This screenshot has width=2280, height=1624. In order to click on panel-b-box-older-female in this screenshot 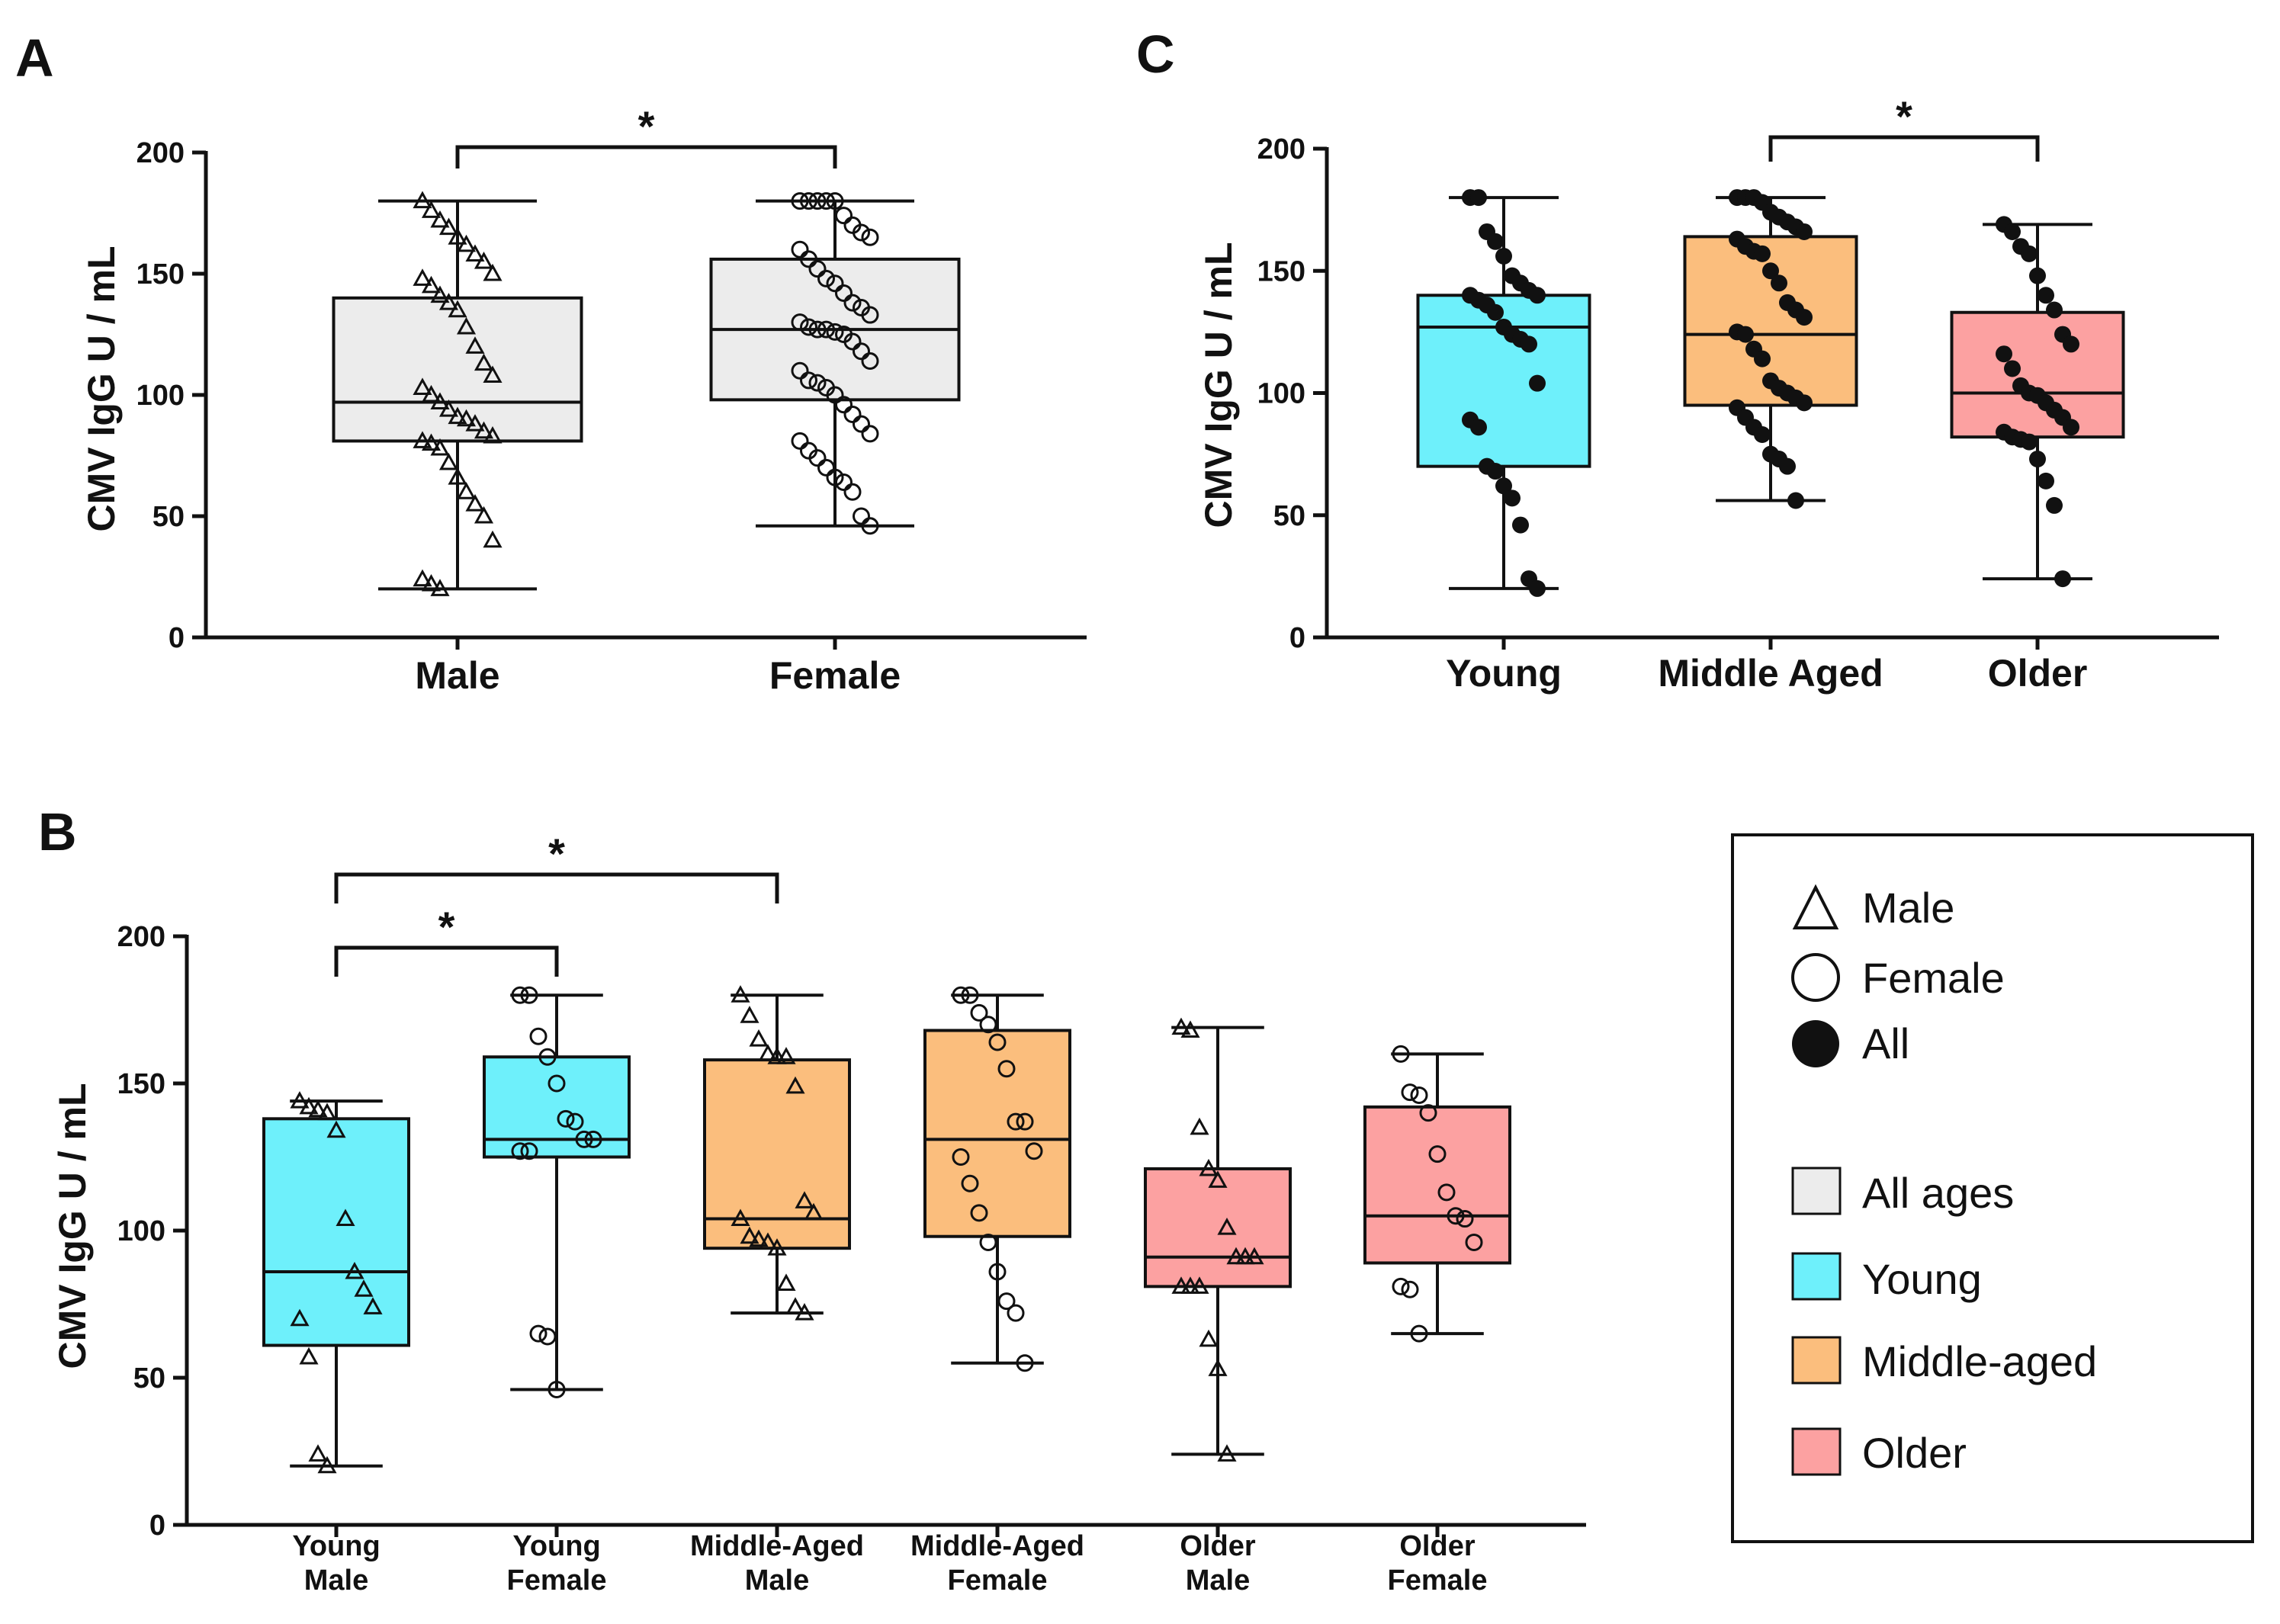, I will do `click(1437, 1194)`.